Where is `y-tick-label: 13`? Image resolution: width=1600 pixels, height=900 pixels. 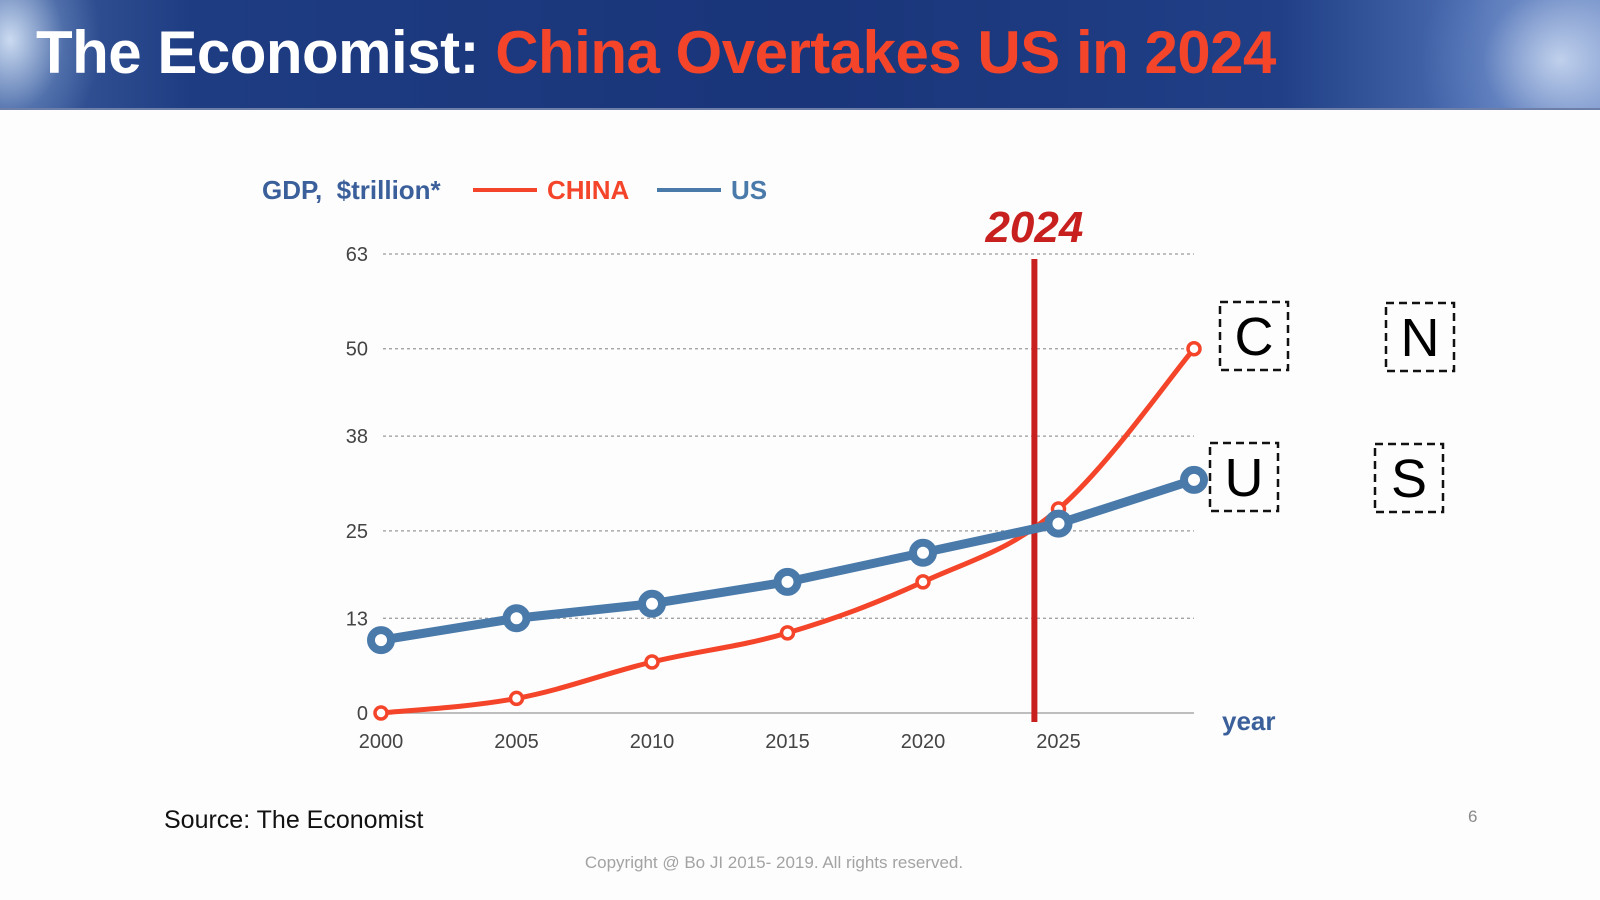 y-tick-label: 13 is located at coordinates (357, 619).